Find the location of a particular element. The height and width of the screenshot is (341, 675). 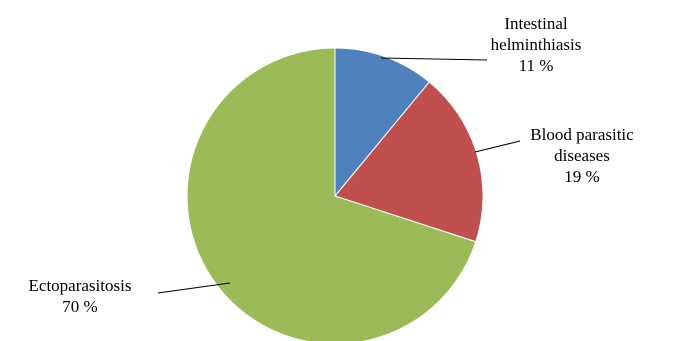

slice-value-label-1: 11 % is located at coordinates (536, 65).